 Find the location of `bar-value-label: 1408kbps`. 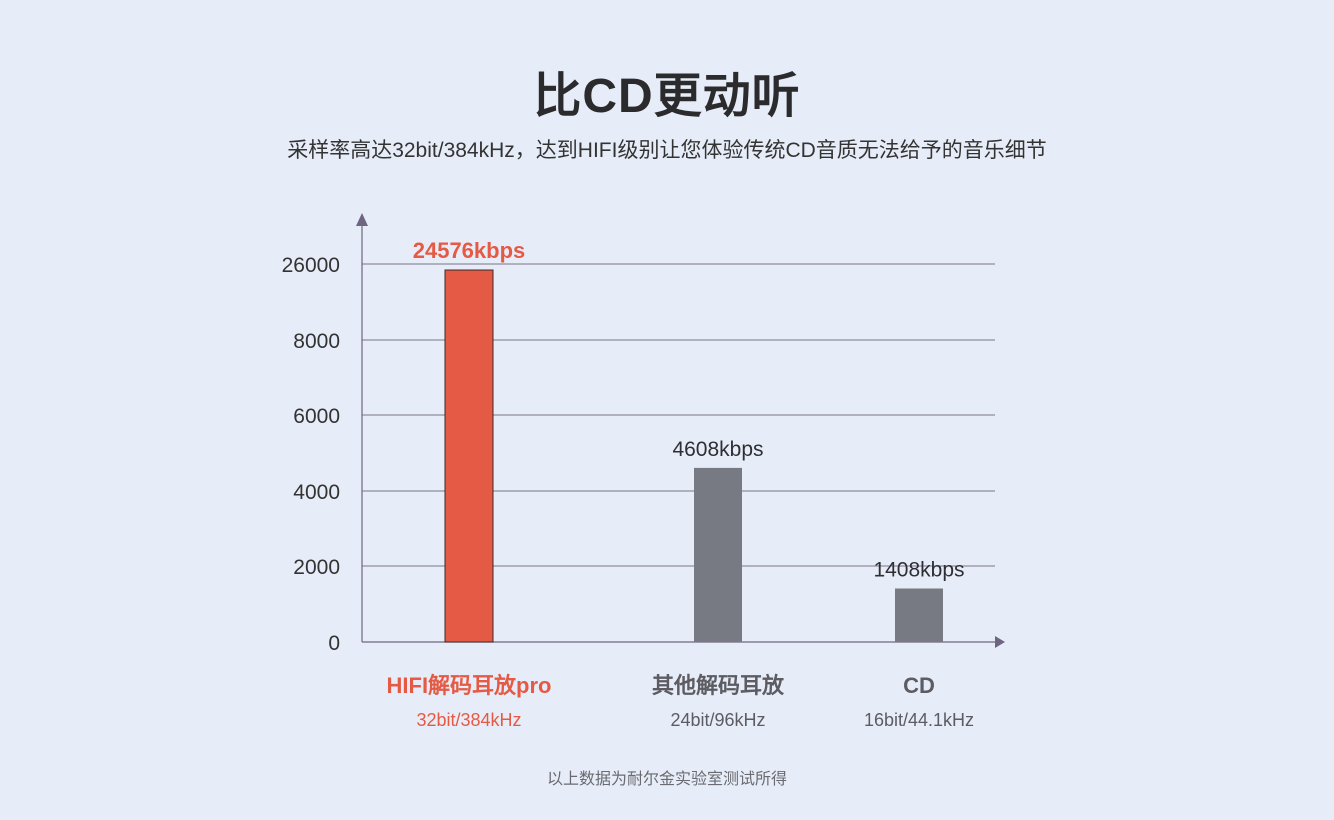

bar-value-label: 1408kbps is located at coordinates (918, 569).